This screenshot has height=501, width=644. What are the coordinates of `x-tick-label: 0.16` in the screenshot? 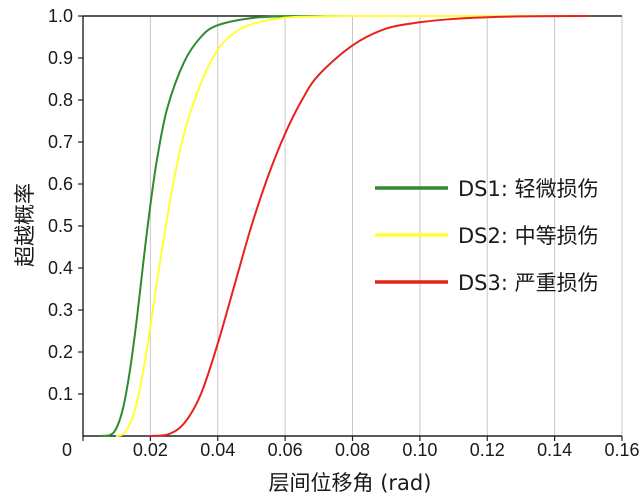 It's located at (621, 450).